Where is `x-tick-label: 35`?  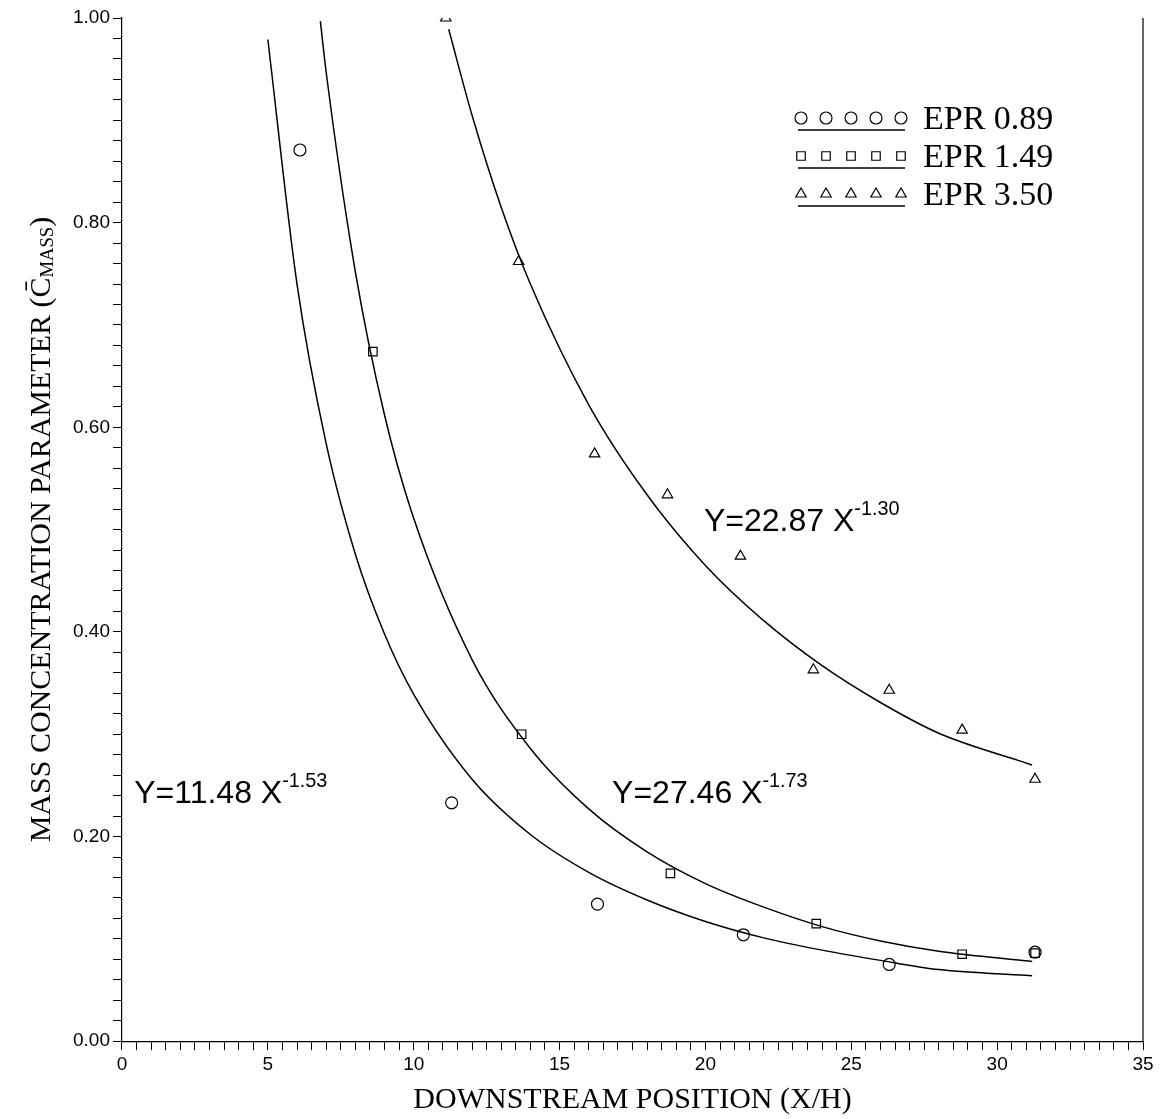 x-tick-label: 35 is located at coordinates (1143, 1063).